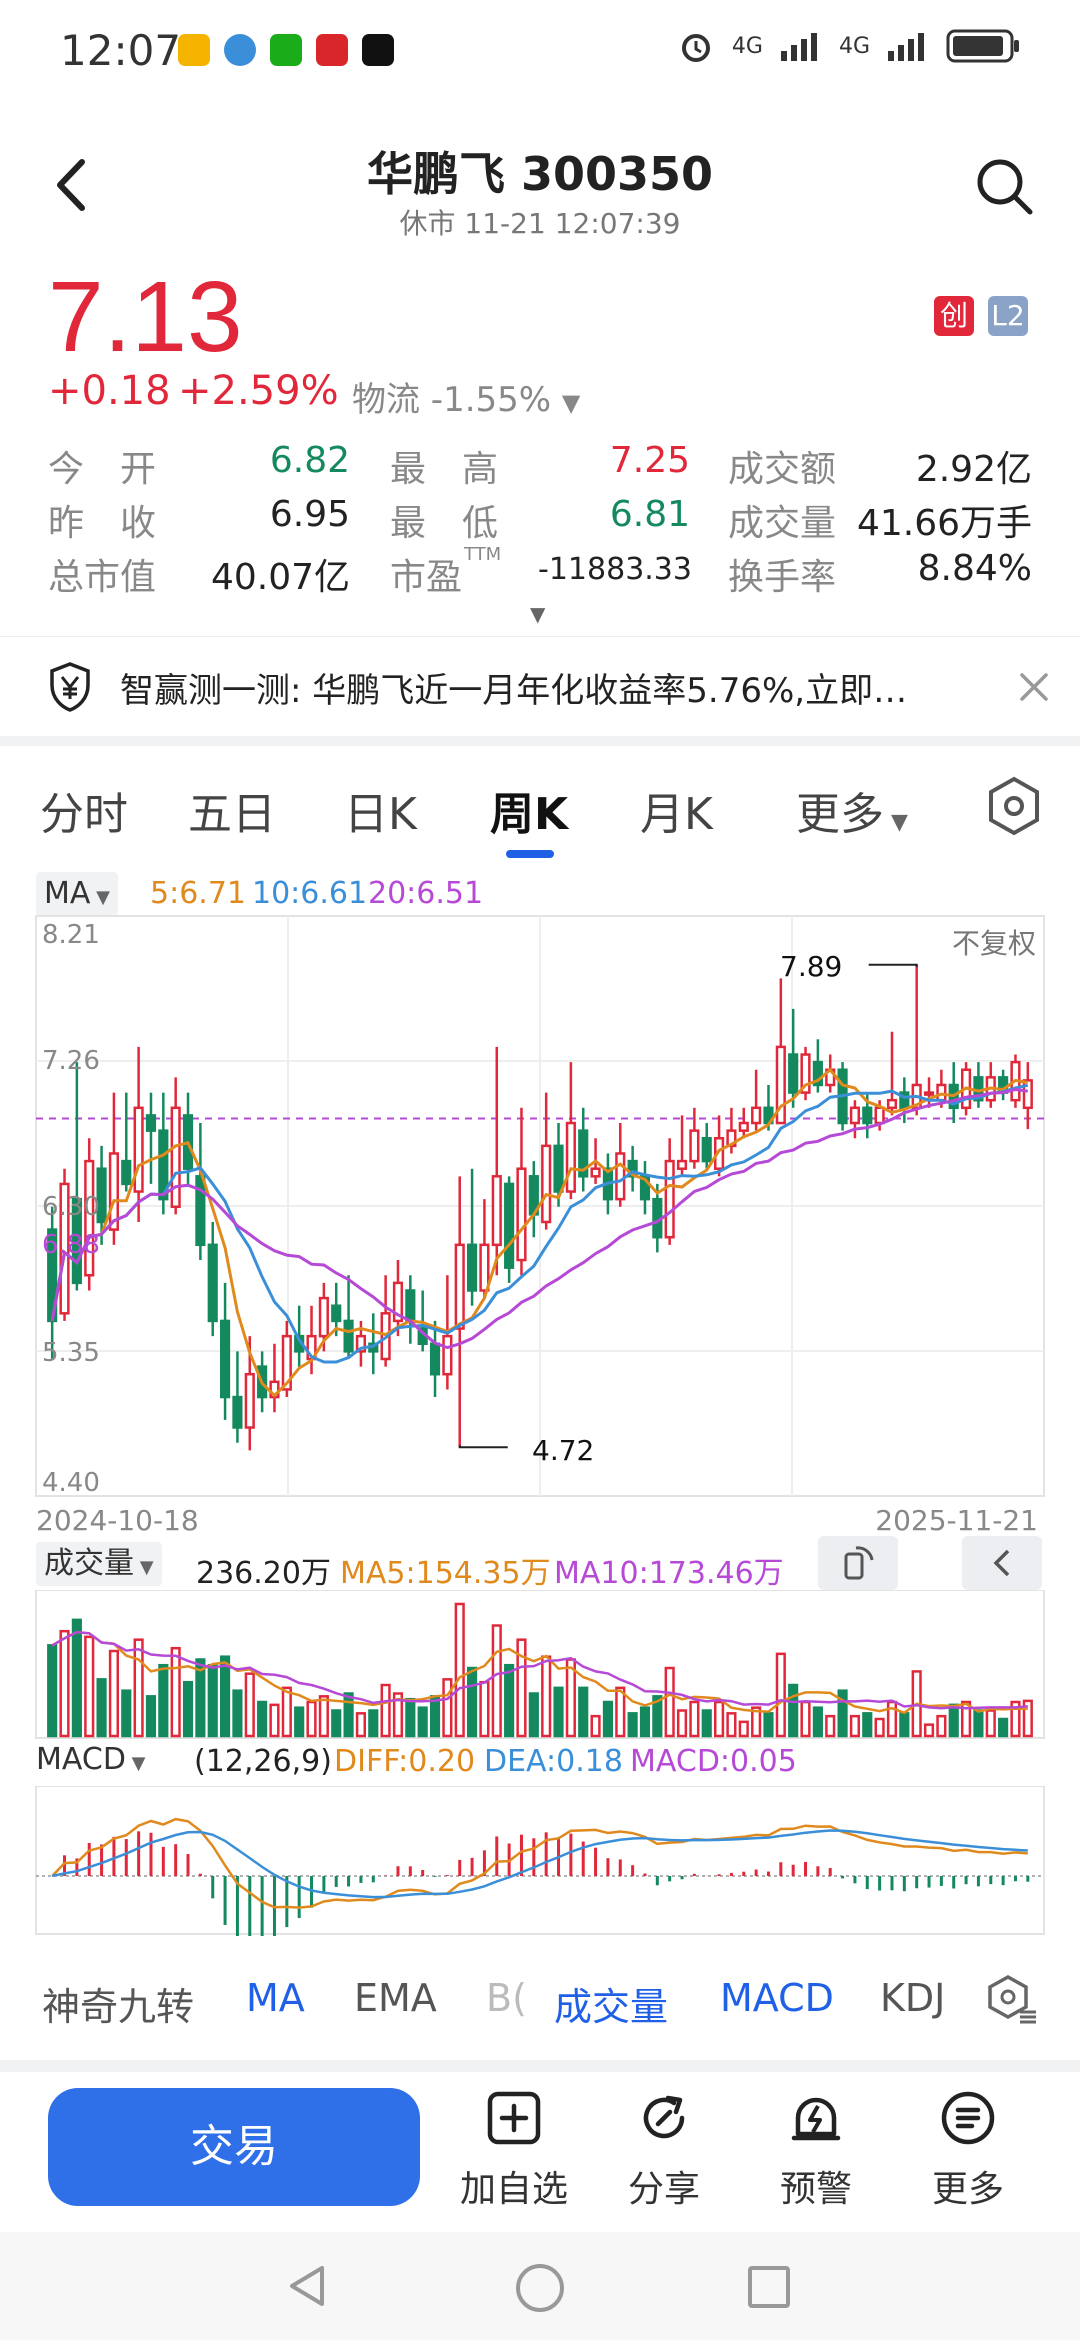  What do you see at coordinates (563, 1450) in the screenshot?
I see `min-price-label: 4.72` at bounding box center [563, 1450].